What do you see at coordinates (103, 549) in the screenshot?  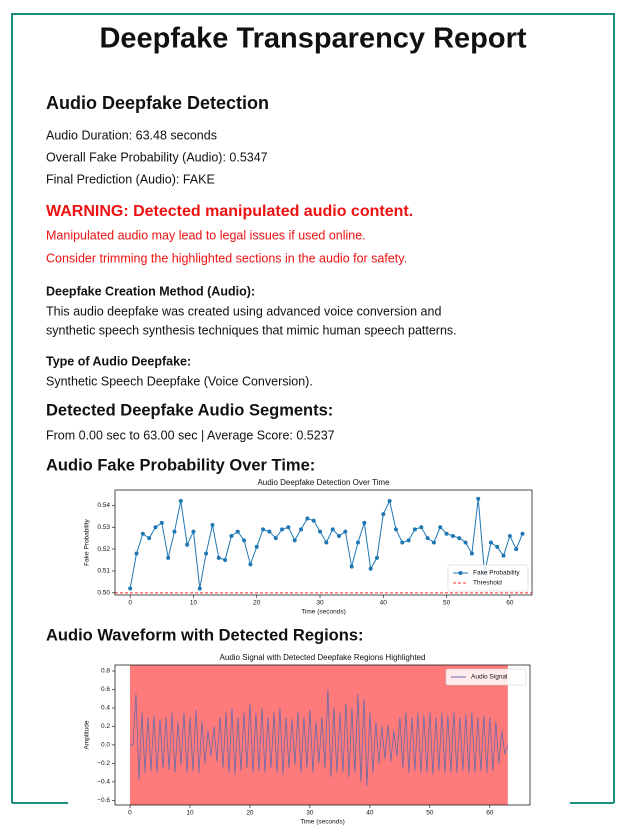 I see `y-tick-label: 0.52` at bounding box center [103, 549].